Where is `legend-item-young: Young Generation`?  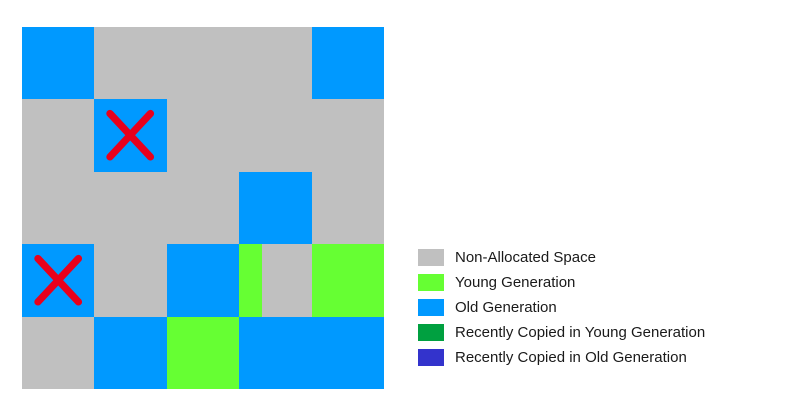 legend-item-young: Young Generation is located at coordinates (603, 283).